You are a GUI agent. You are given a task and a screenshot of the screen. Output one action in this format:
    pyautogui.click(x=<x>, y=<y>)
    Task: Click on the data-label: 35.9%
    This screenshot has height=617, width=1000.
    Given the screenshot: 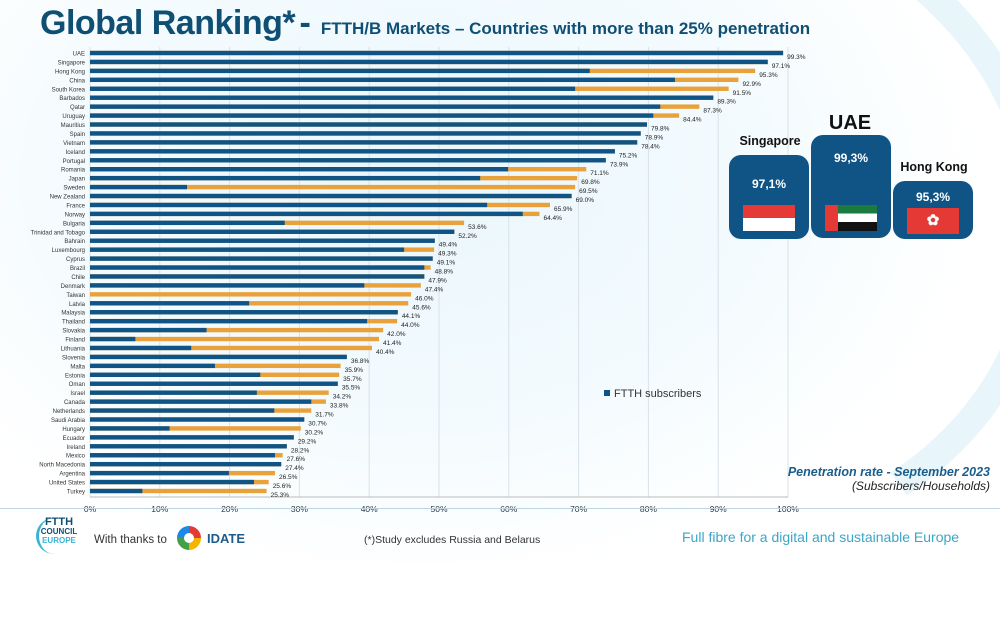 What is the action you would take?
    pyautogui.click(x=354, y=370)
    